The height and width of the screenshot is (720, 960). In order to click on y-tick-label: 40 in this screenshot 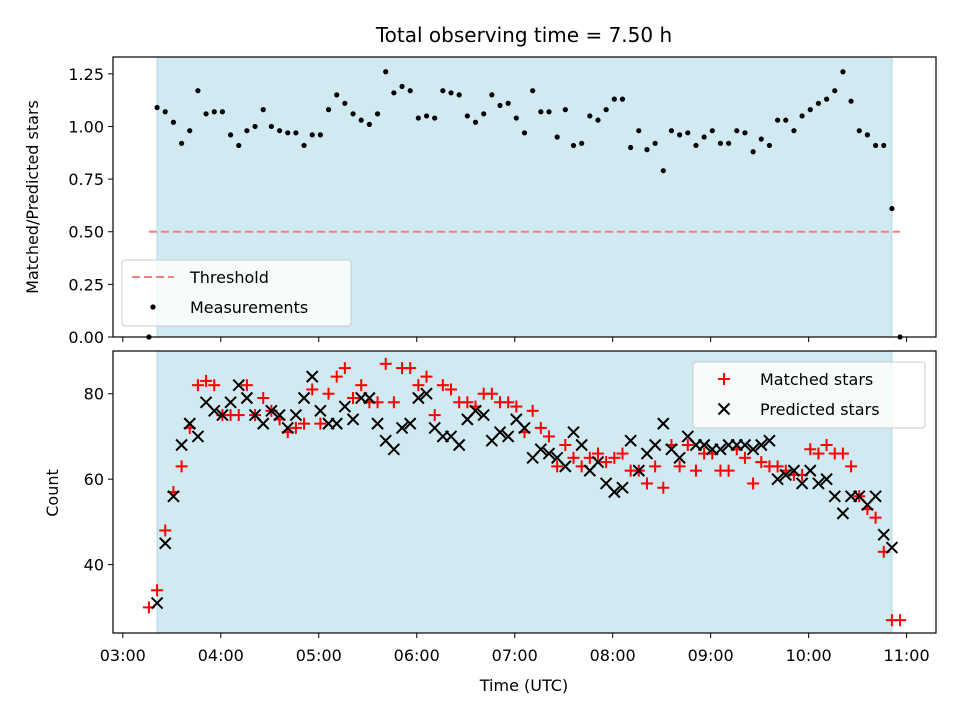, I will do `click(94, 565)`.